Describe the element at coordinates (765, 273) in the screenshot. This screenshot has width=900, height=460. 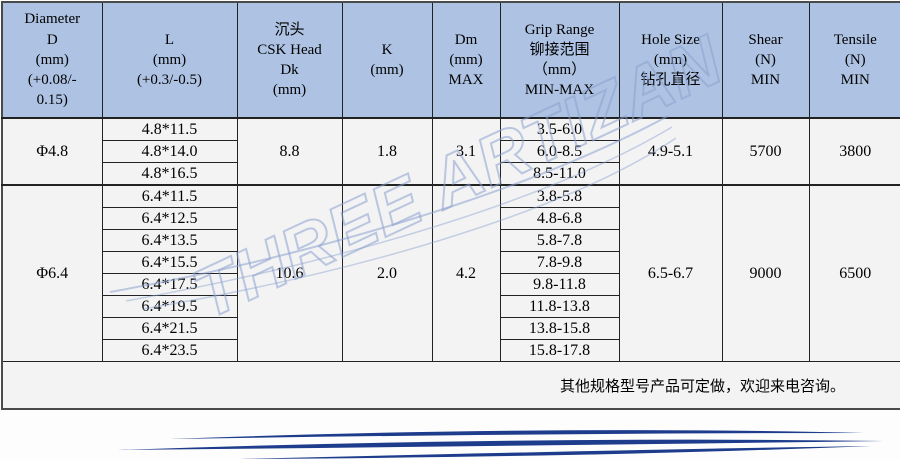
I see `cell-shear: 9000` at that location.